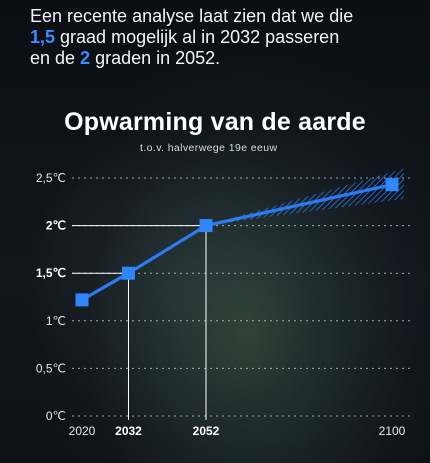 The height and width of the screenshot is (463, 430). Describe the element at coordinates (197, 37) in the screenshot. I see `intro-line-2-rest: graad mogelijk al in 2032 passeren` at that location.